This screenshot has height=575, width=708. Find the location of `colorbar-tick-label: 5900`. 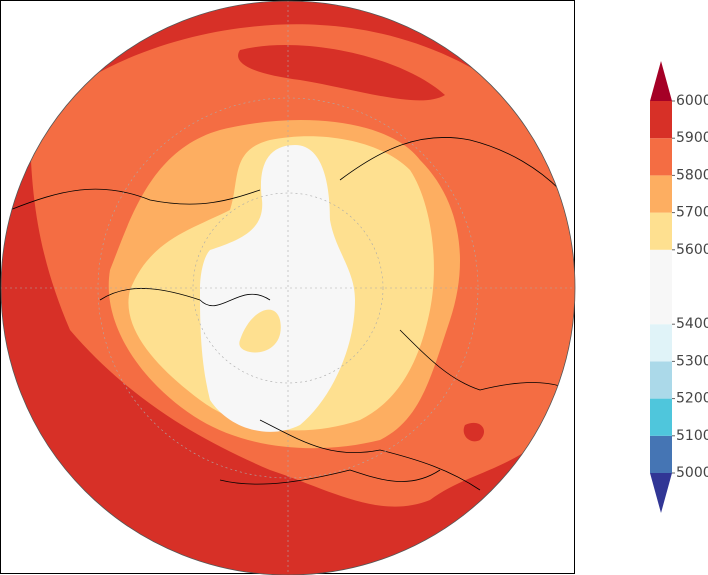

colorbar-tick-label: 5900 is located at coordinates (692, 138).